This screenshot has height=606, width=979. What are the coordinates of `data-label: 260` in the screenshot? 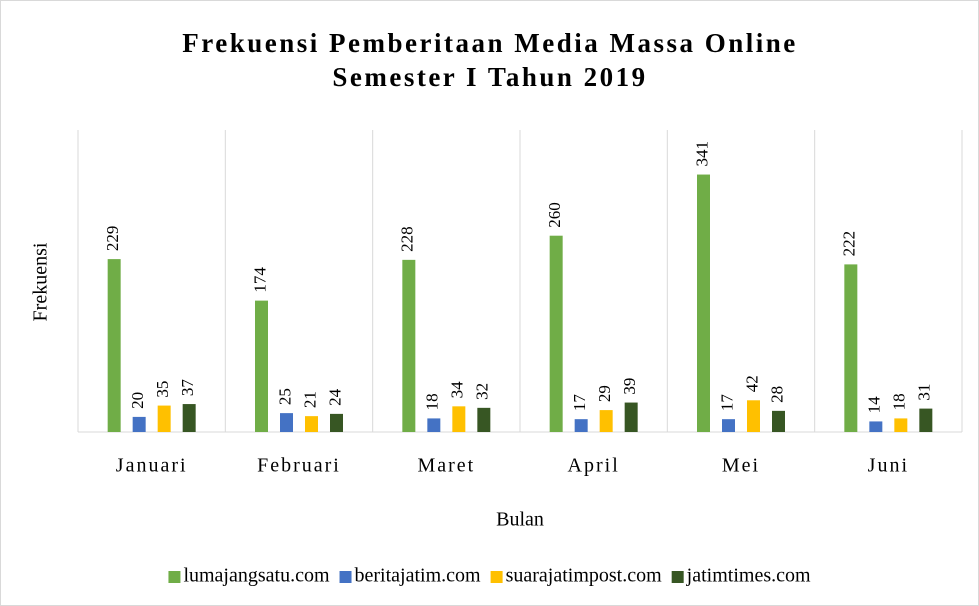 It's located at (554, 215).